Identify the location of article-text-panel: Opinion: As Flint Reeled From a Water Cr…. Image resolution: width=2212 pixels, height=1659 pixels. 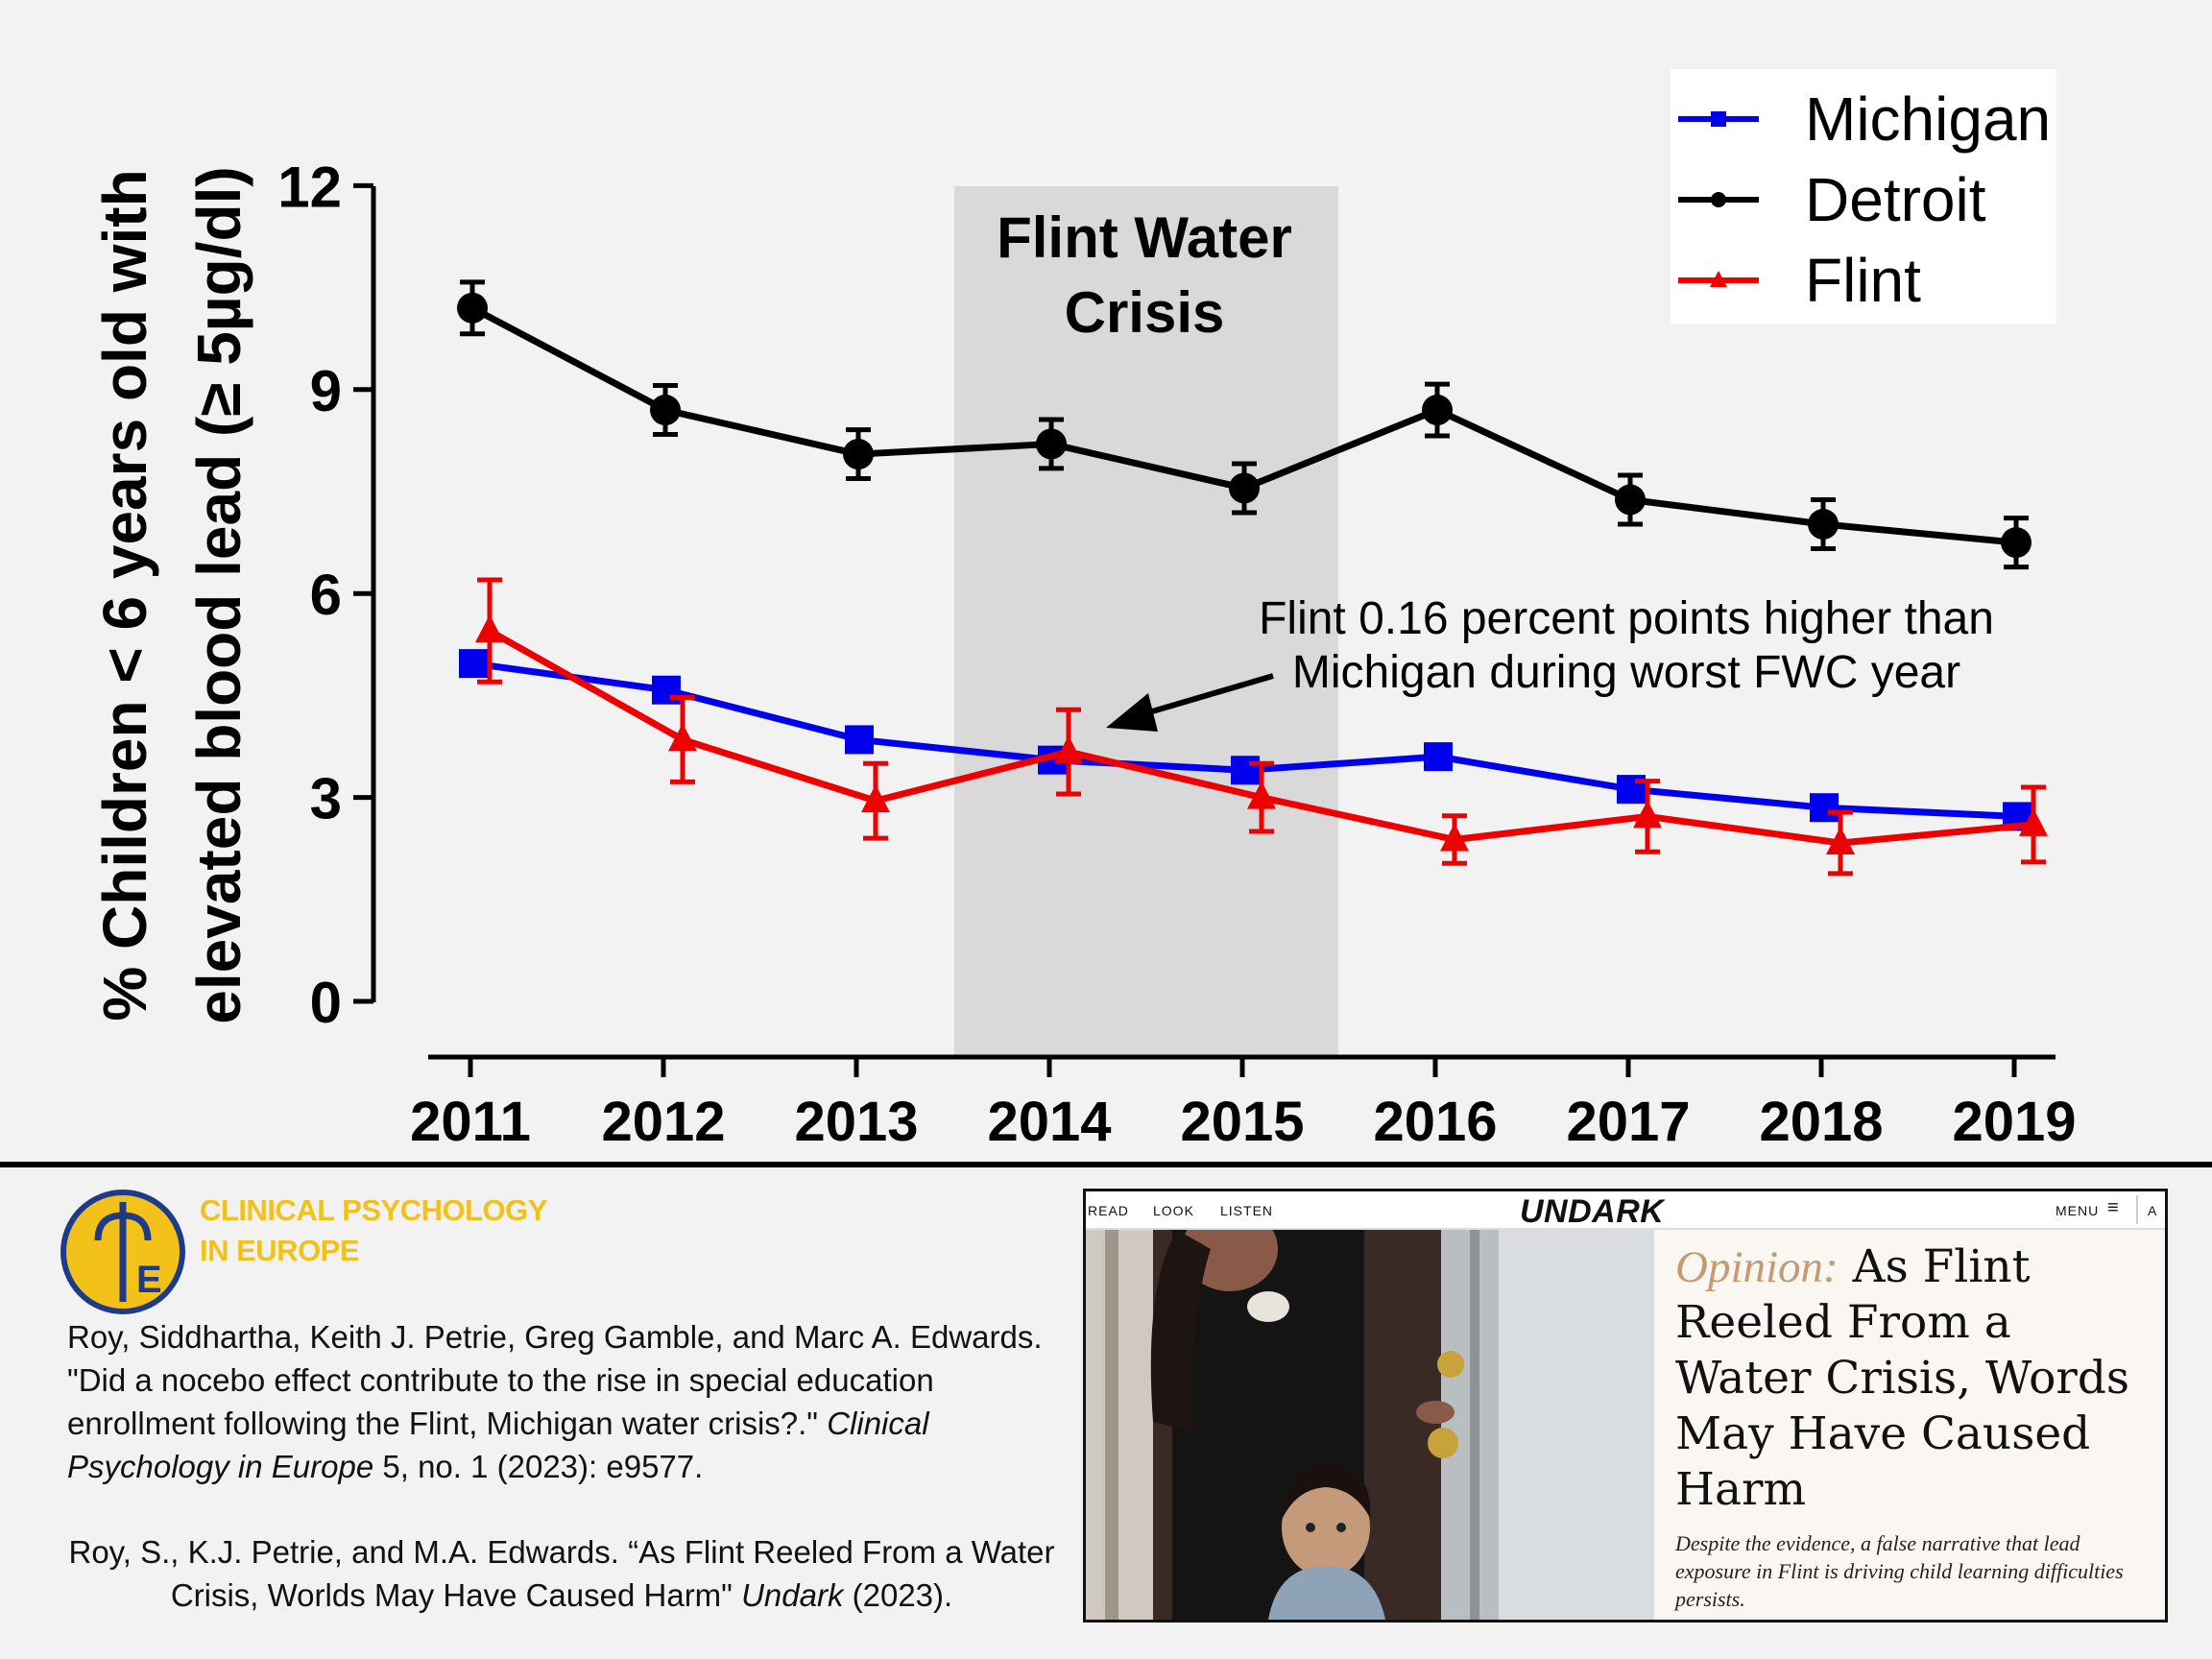
(1909, 1425).